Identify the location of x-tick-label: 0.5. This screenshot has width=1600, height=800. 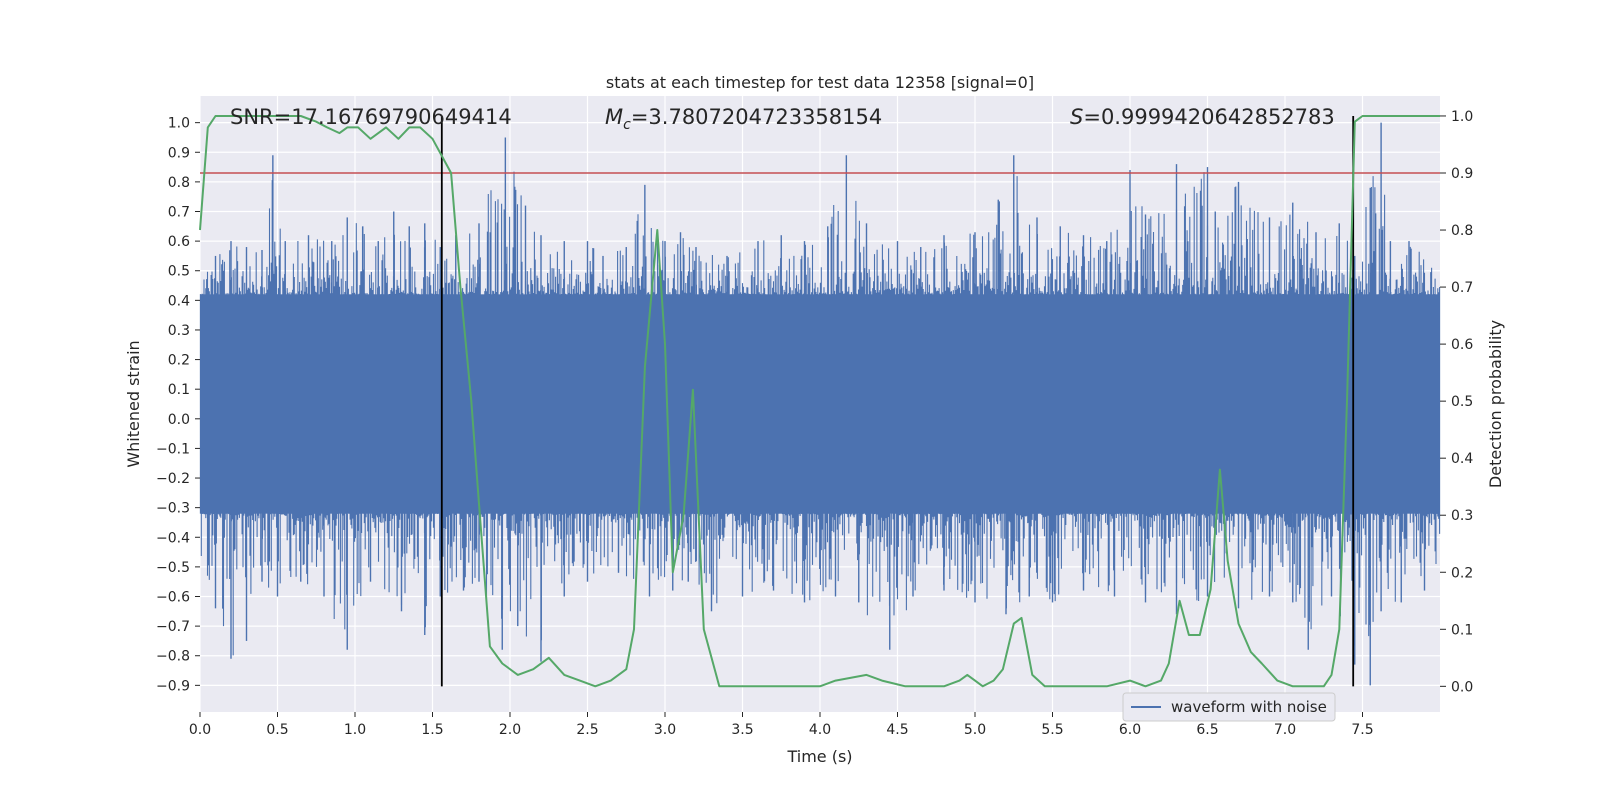
(277, 730).